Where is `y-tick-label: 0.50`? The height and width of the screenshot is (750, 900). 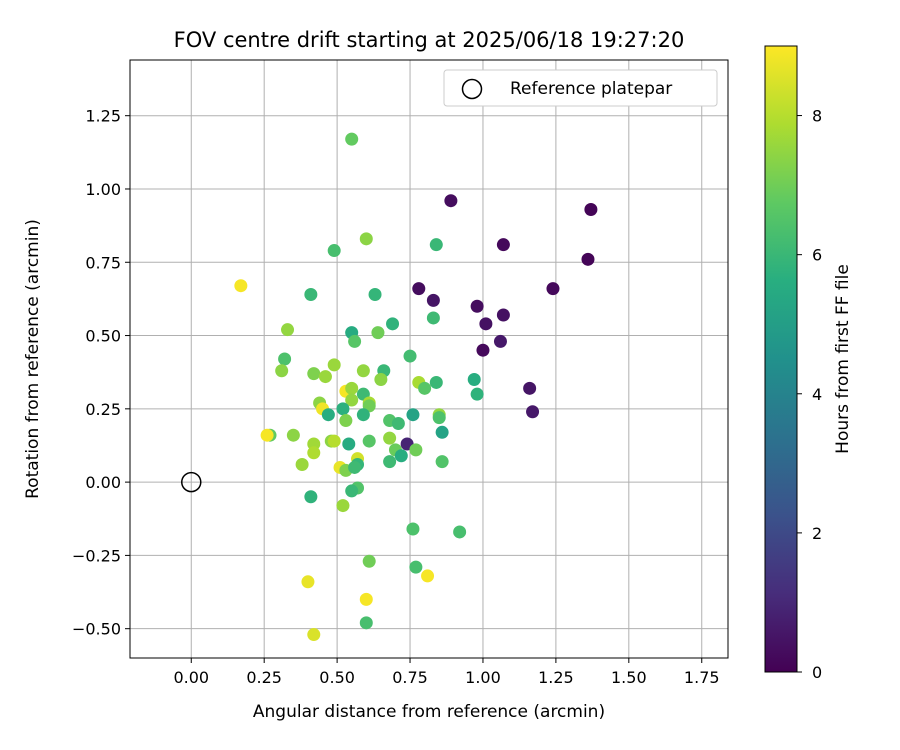 y-tick-label: 0.50 is located at coordinates (103, 336).